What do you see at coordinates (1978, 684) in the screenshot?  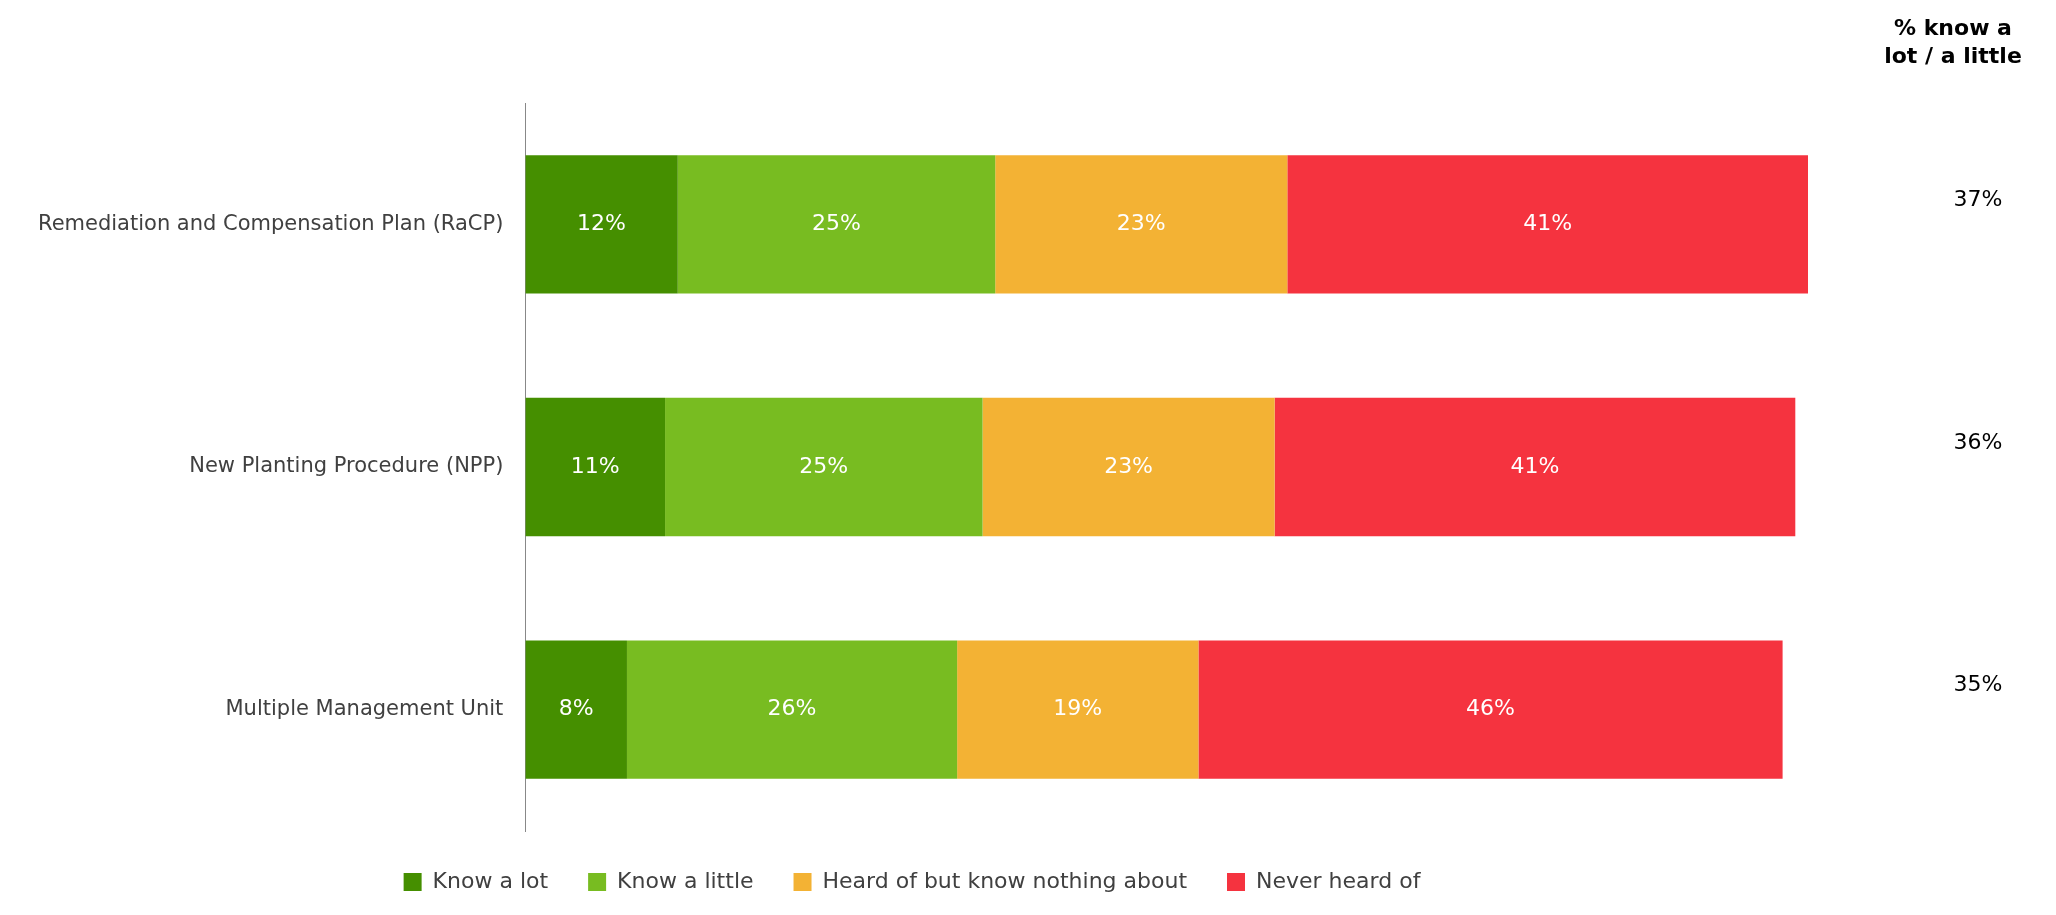 I see `text: 35%` at bounding box center [1978, 684].